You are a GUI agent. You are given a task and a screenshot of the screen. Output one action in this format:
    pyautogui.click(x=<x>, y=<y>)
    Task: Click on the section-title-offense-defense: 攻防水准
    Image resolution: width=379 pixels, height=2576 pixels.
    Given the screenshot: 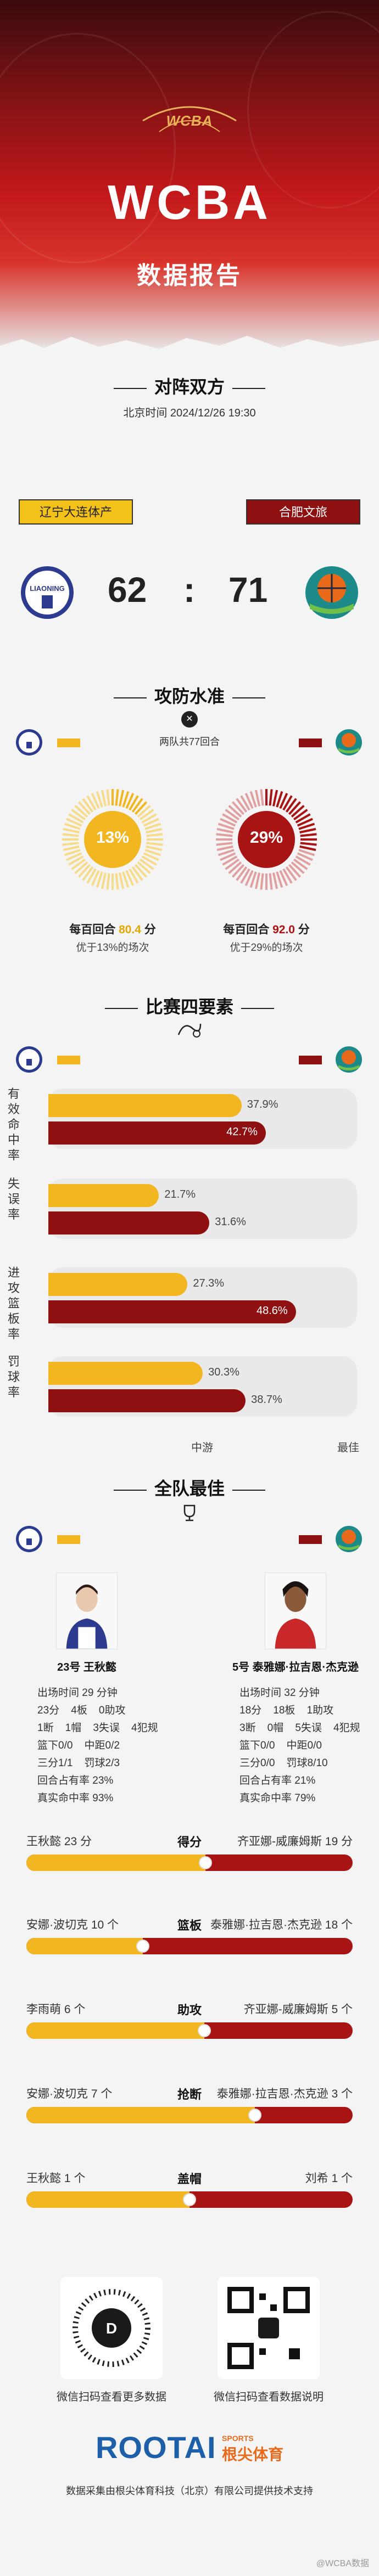 What is the action you would take?
    pyautogui.click(x=189, y=695)
    